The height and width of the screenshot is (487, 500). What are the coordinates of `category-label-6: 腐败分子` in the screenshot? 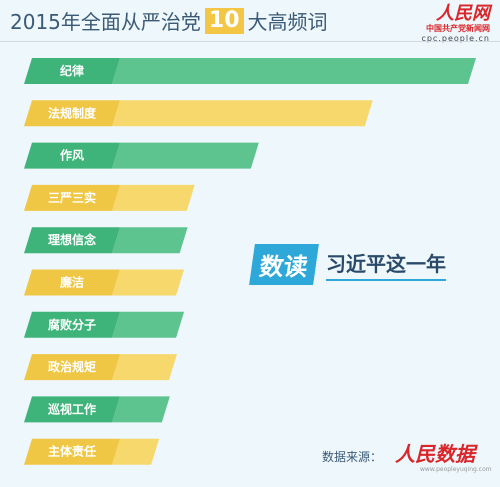 It's located at (72, 324).